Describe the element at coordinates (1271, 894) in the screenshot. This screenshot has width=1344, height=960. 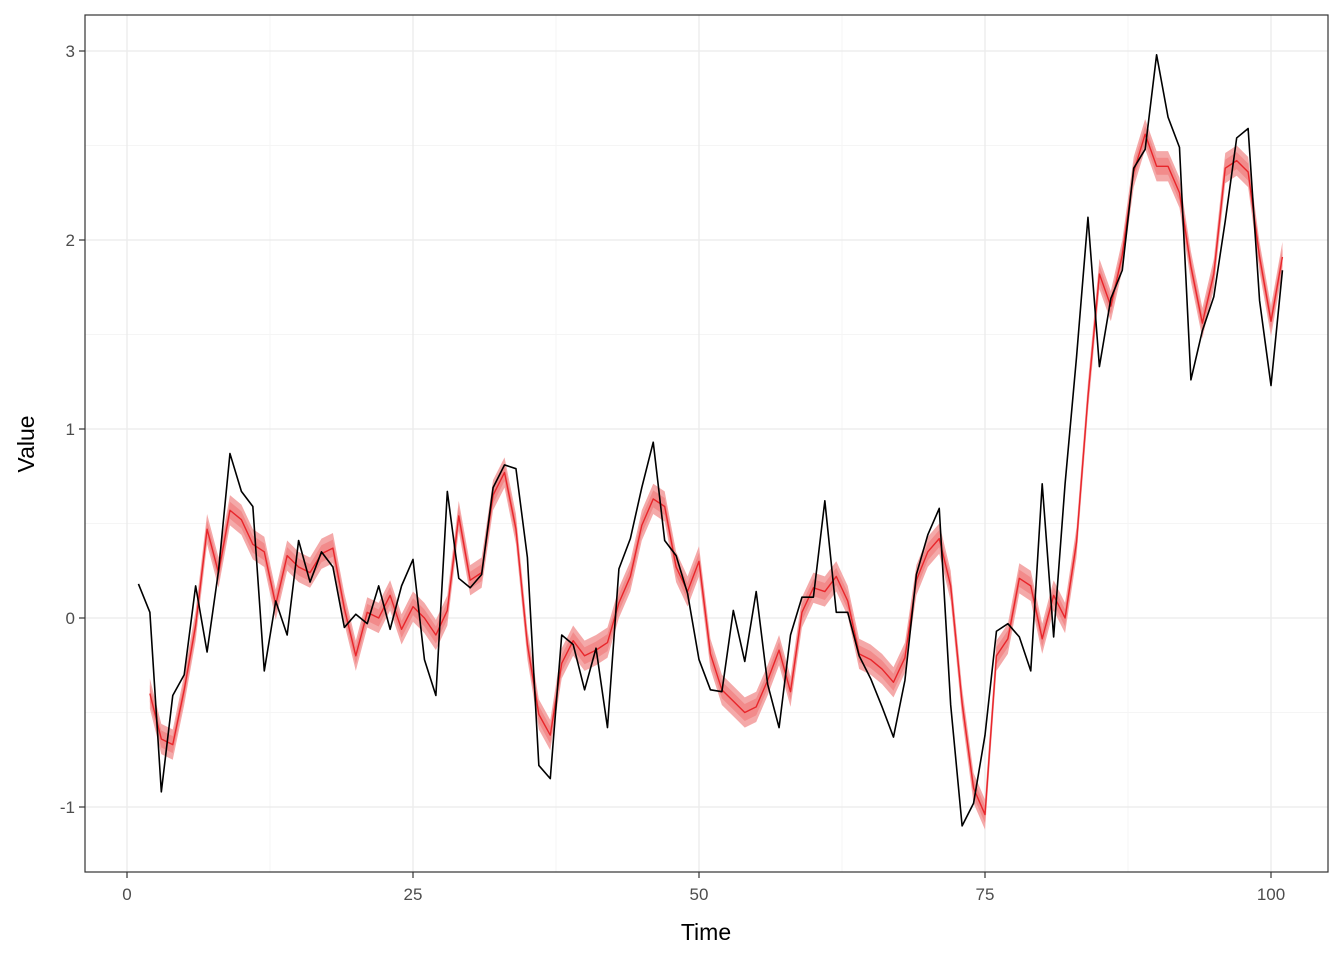
I see `x-tick-label: 100` at that location.